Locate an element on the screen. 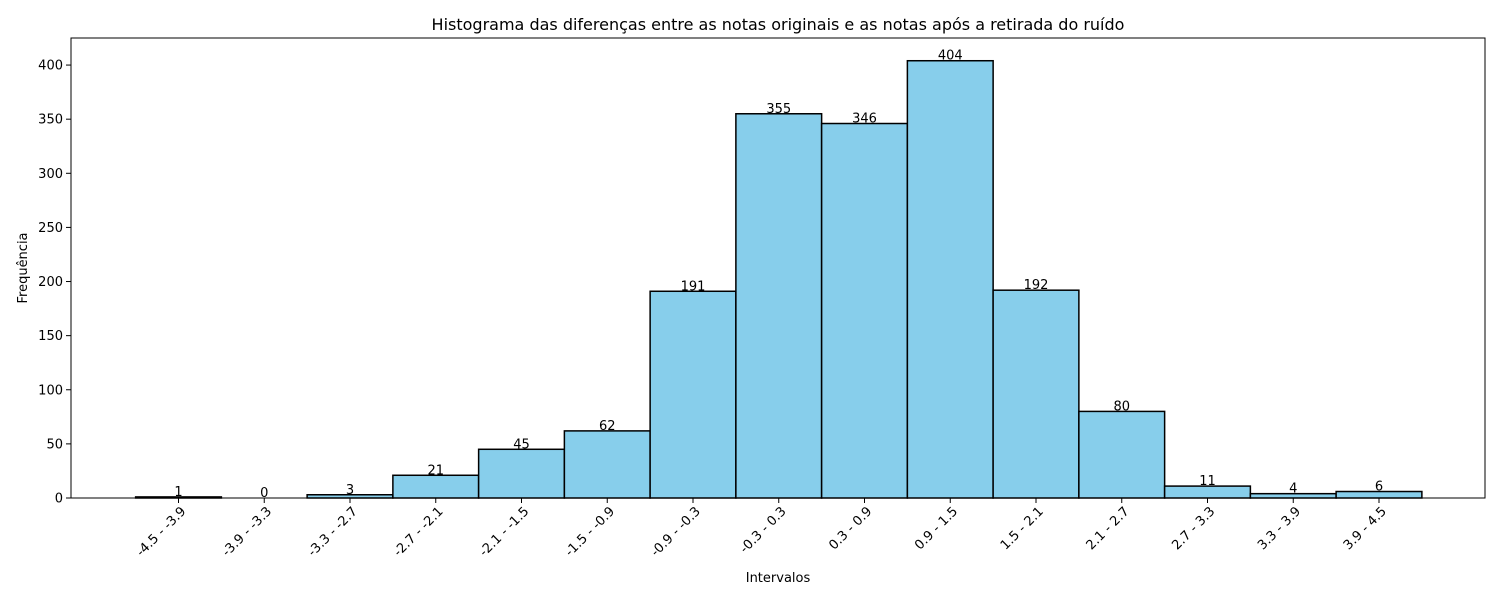 This screenshot has width=1500, height=600. y-tick-label: 0 is located at coordinates (59, 499).